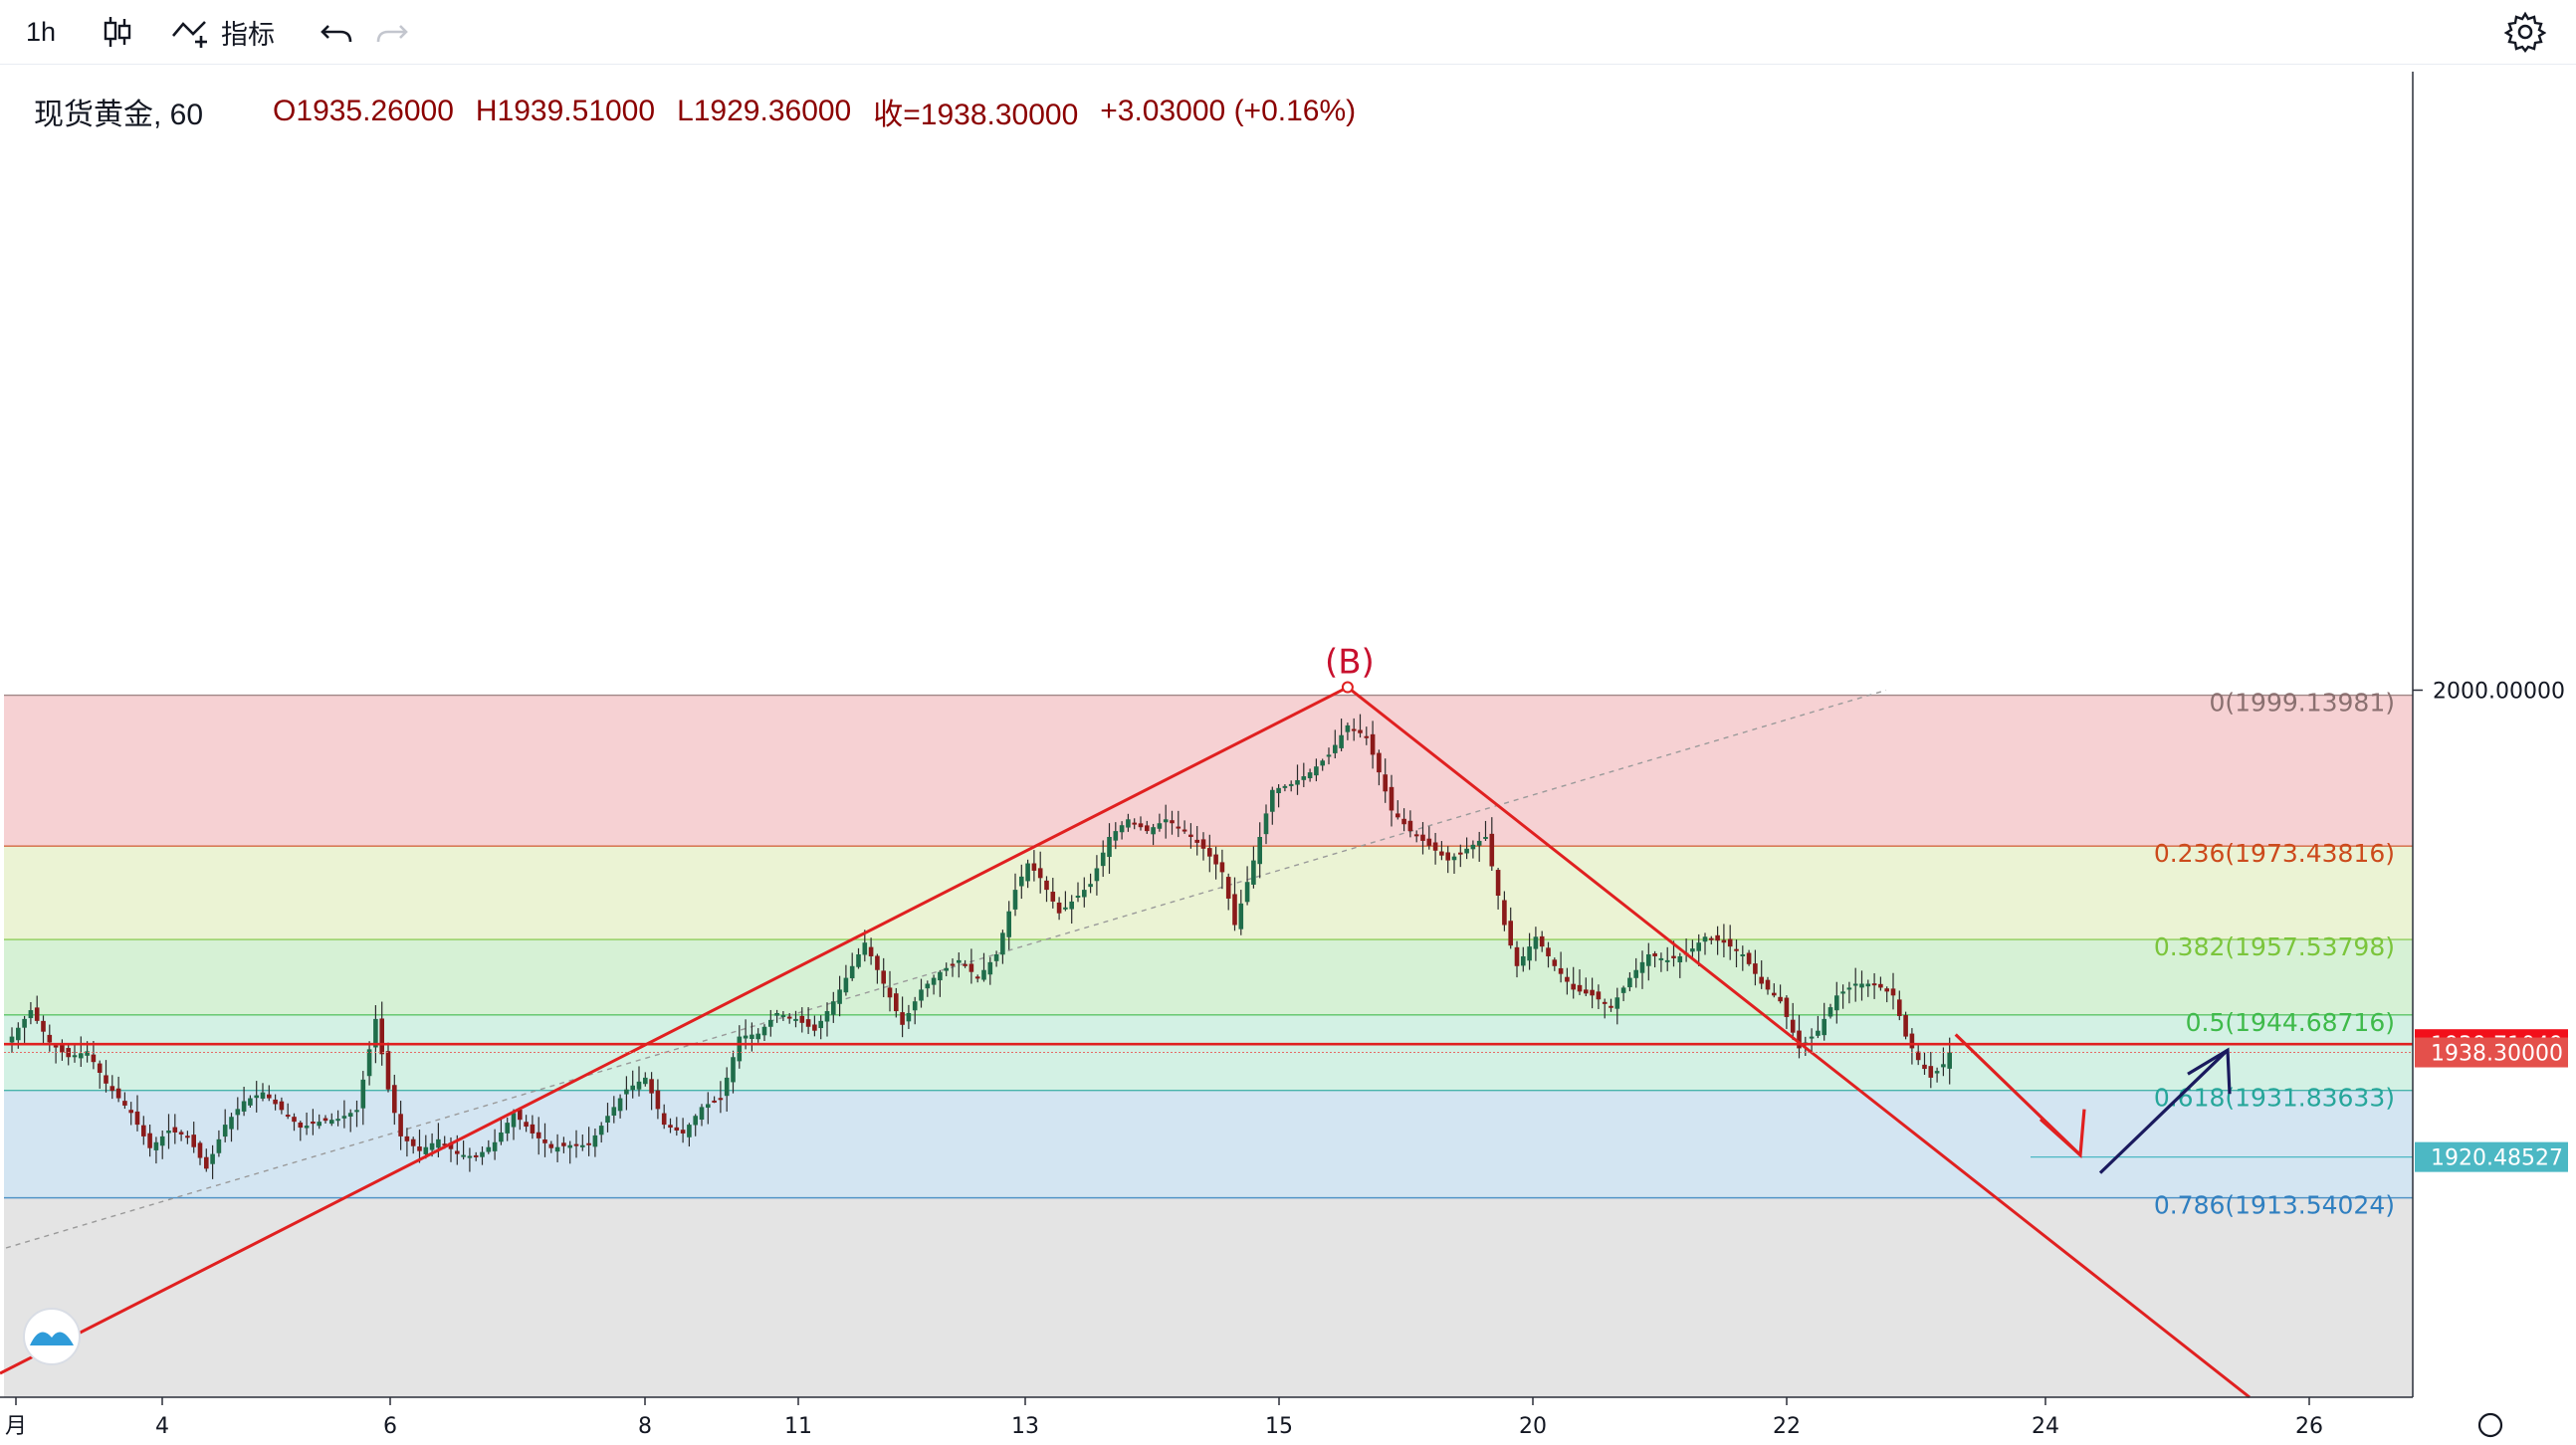 This screenshot has height=1445, width=2576. Describe the element at coordinates (248, 34) in the screenshot. I see `indicators-label: 指标` at that location.